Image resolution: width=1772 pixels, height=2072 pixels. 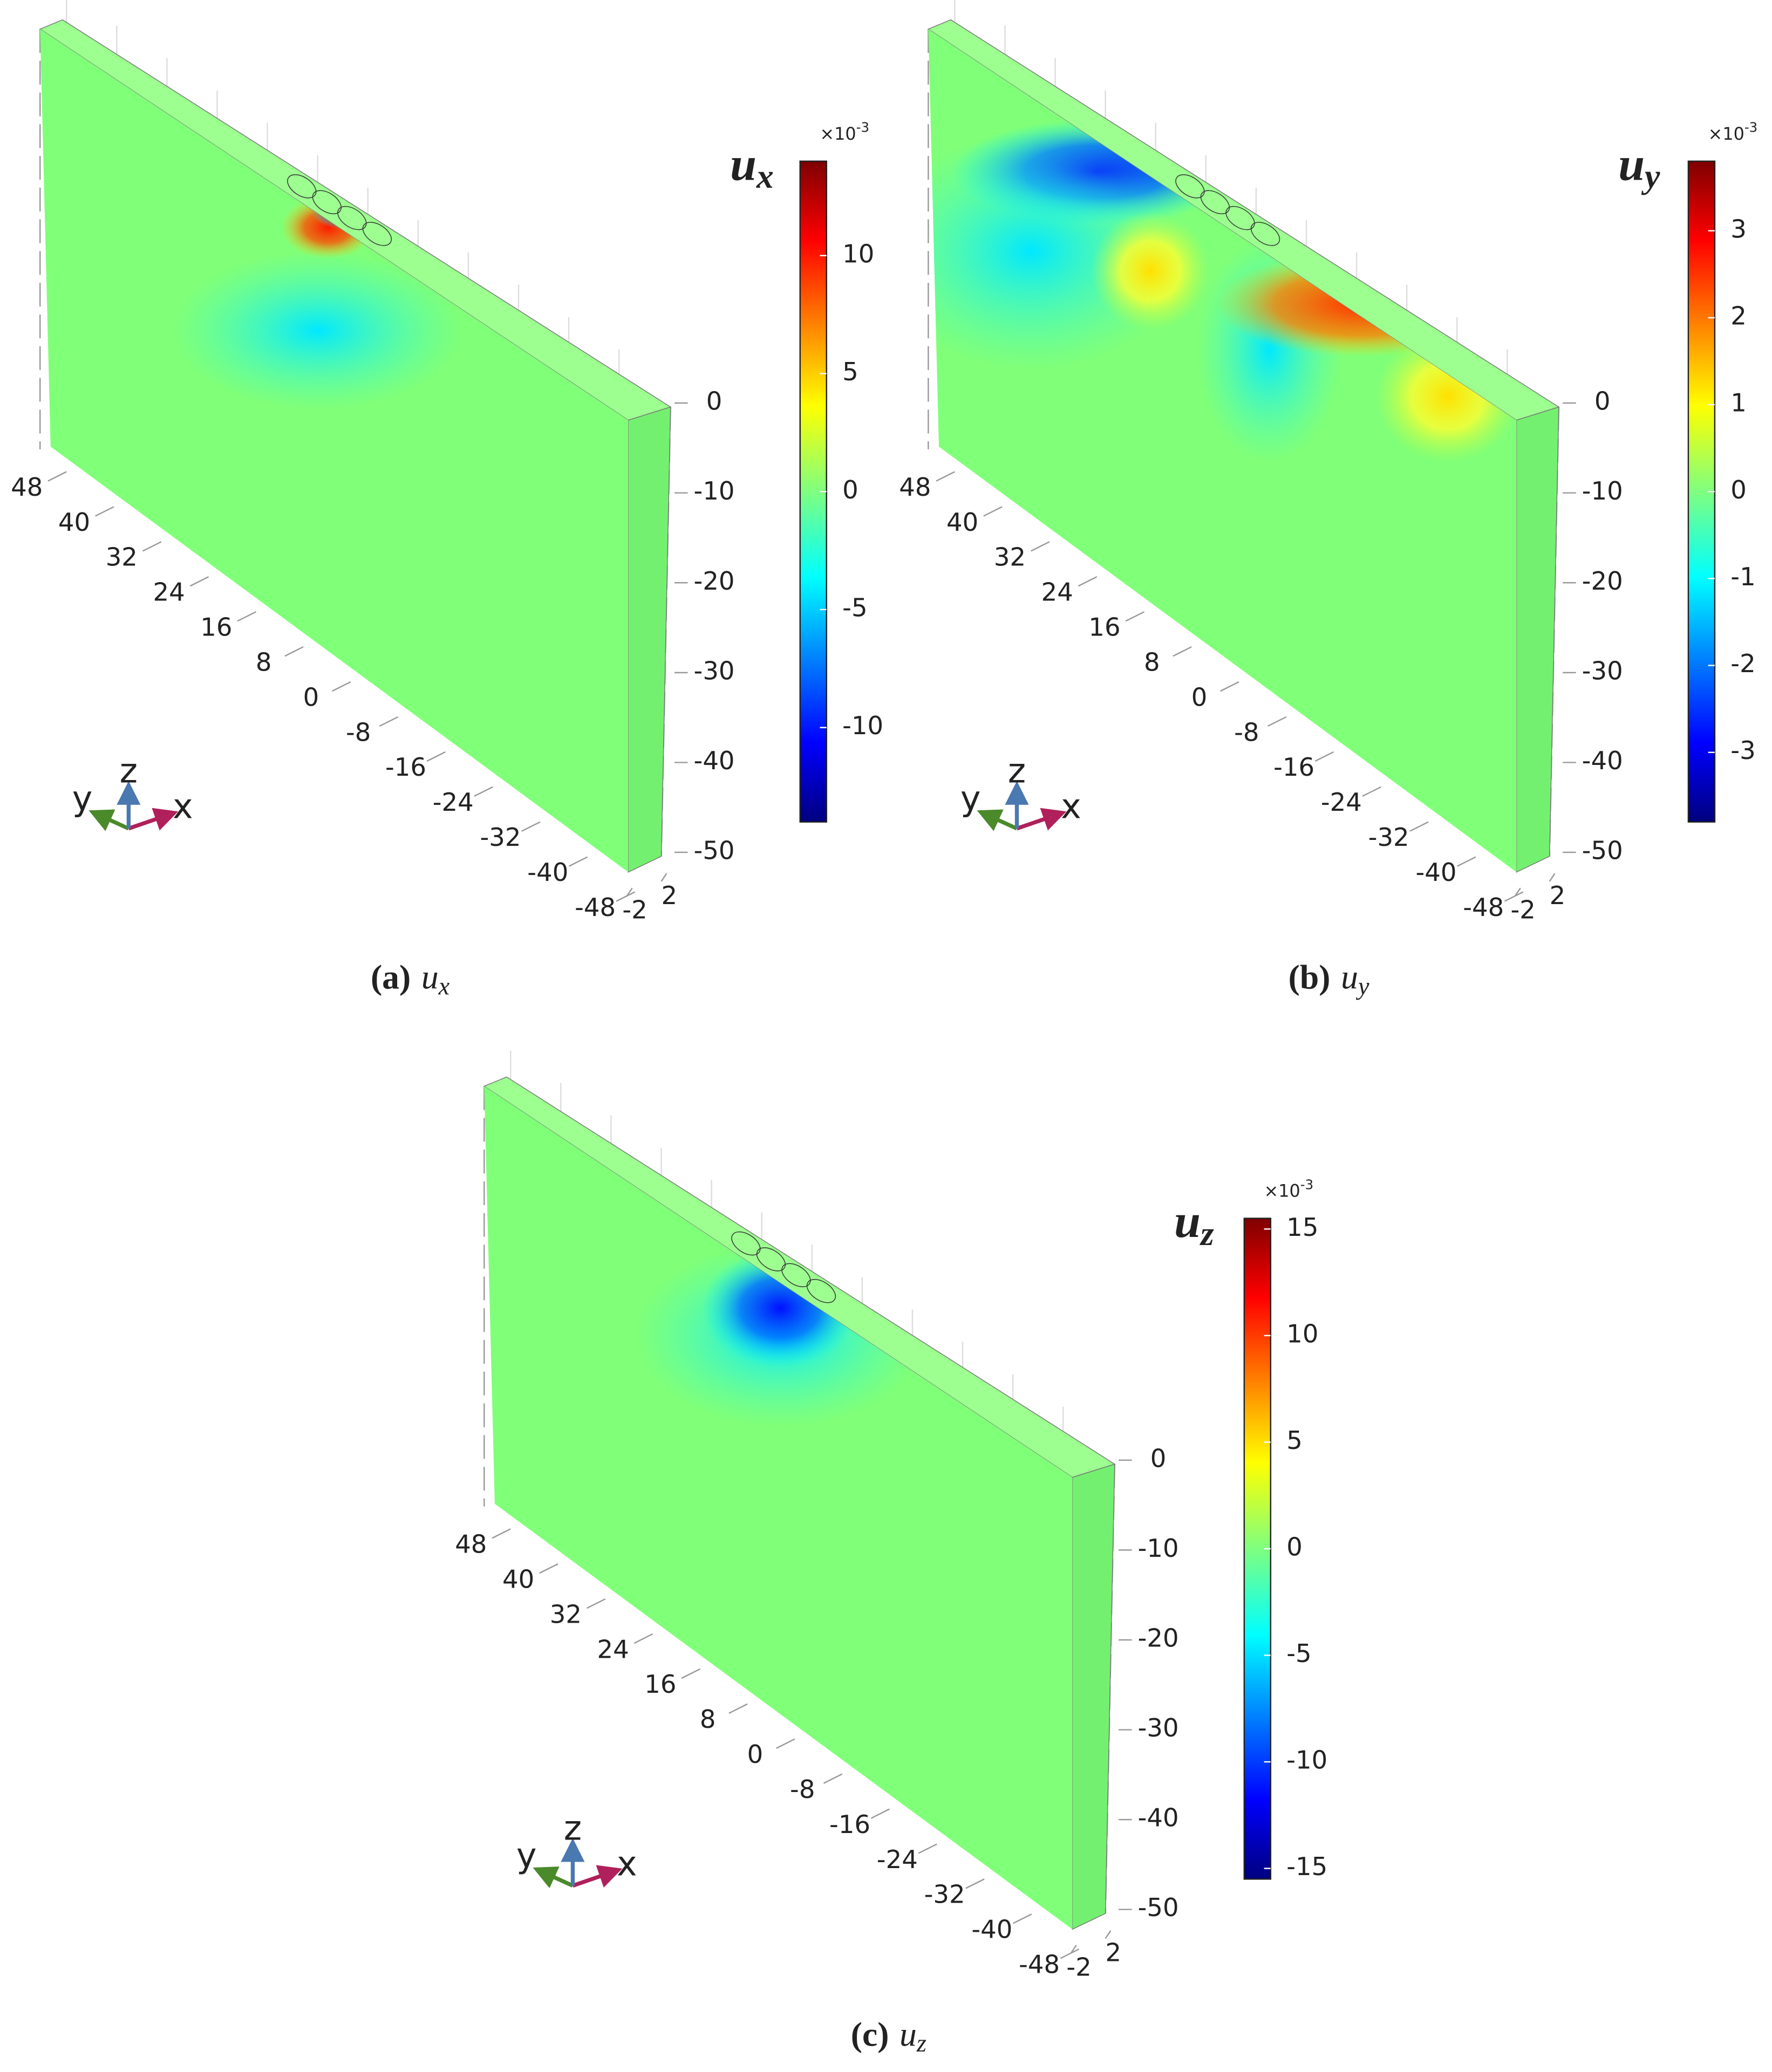 I want to click on triad-label: z, so click(x=129, y=771).